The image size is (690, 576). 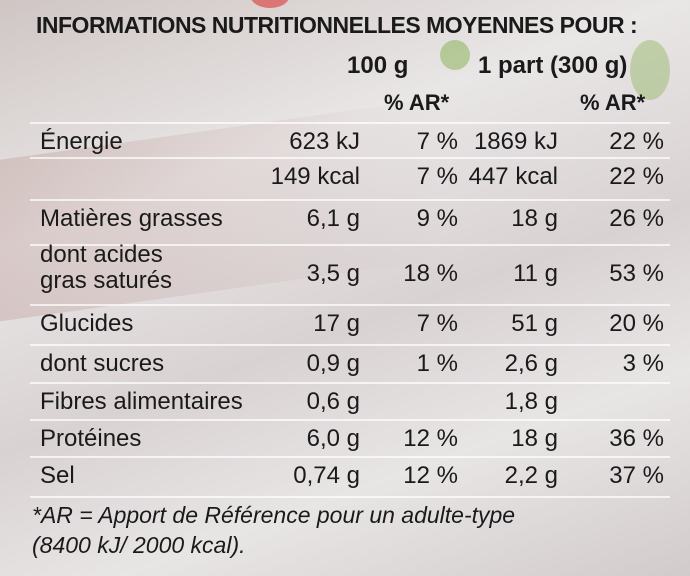 What do you see at coordinates (535, 273) in the screenshot?
I see `value-per-portion: 11 g` at bounding box center [535, 273].